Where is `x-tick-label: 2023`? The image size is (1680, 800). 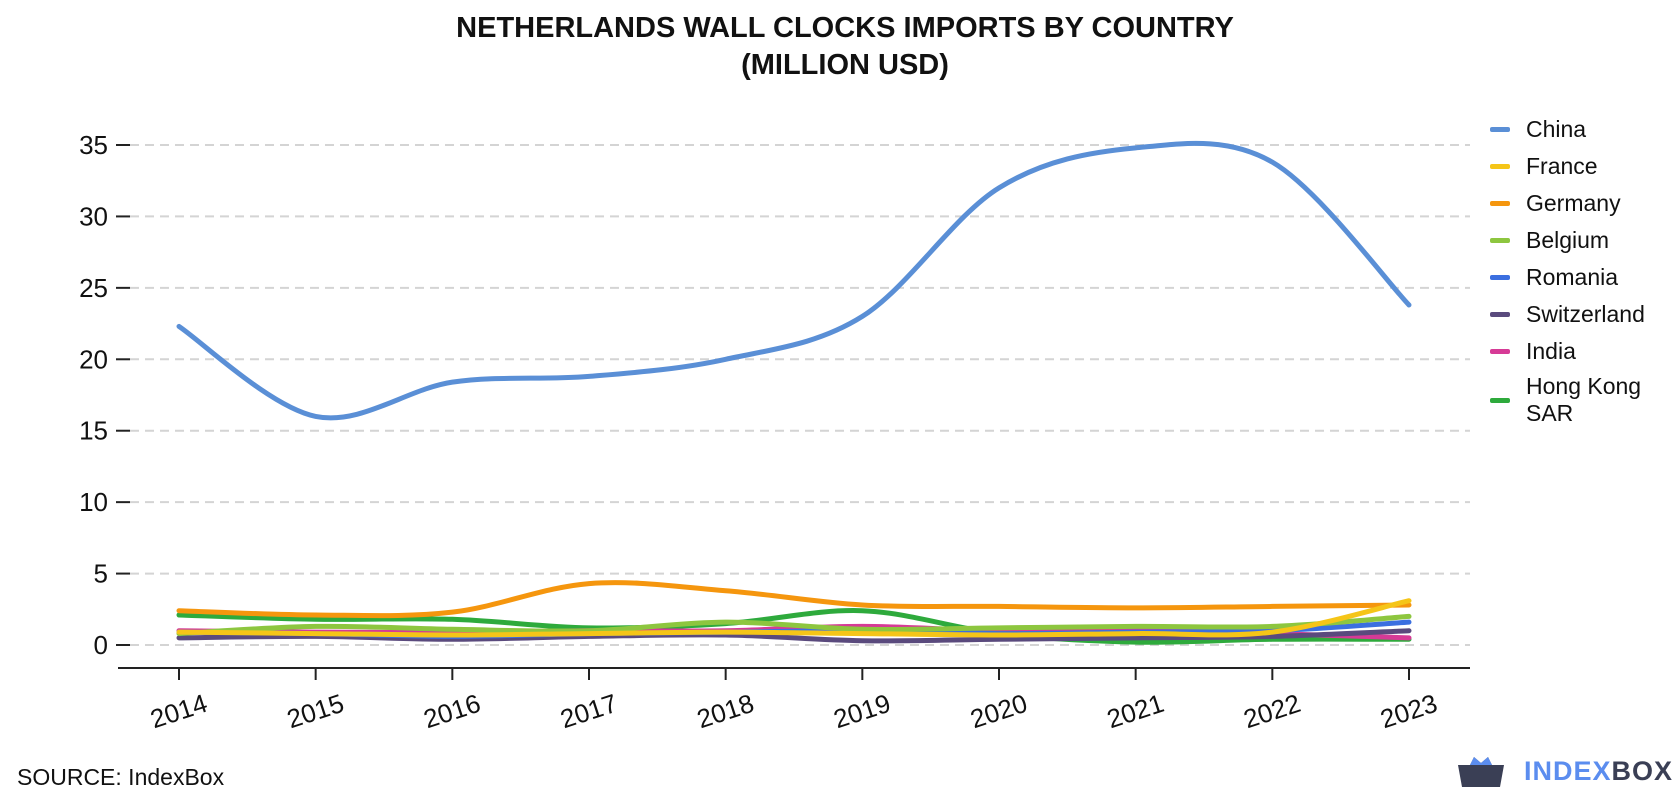 x-tick-label: 2023 is located at coordinates (1409, 711).